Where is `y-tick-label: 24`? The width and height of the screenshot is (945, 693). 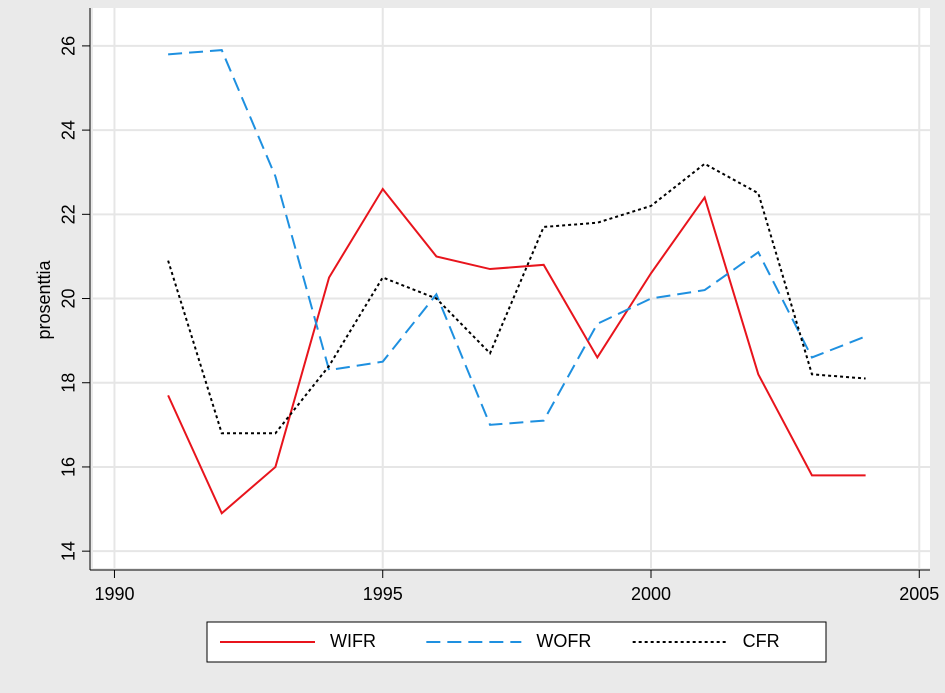 y-tick-label: 24 is located at coordinates (69, 130).